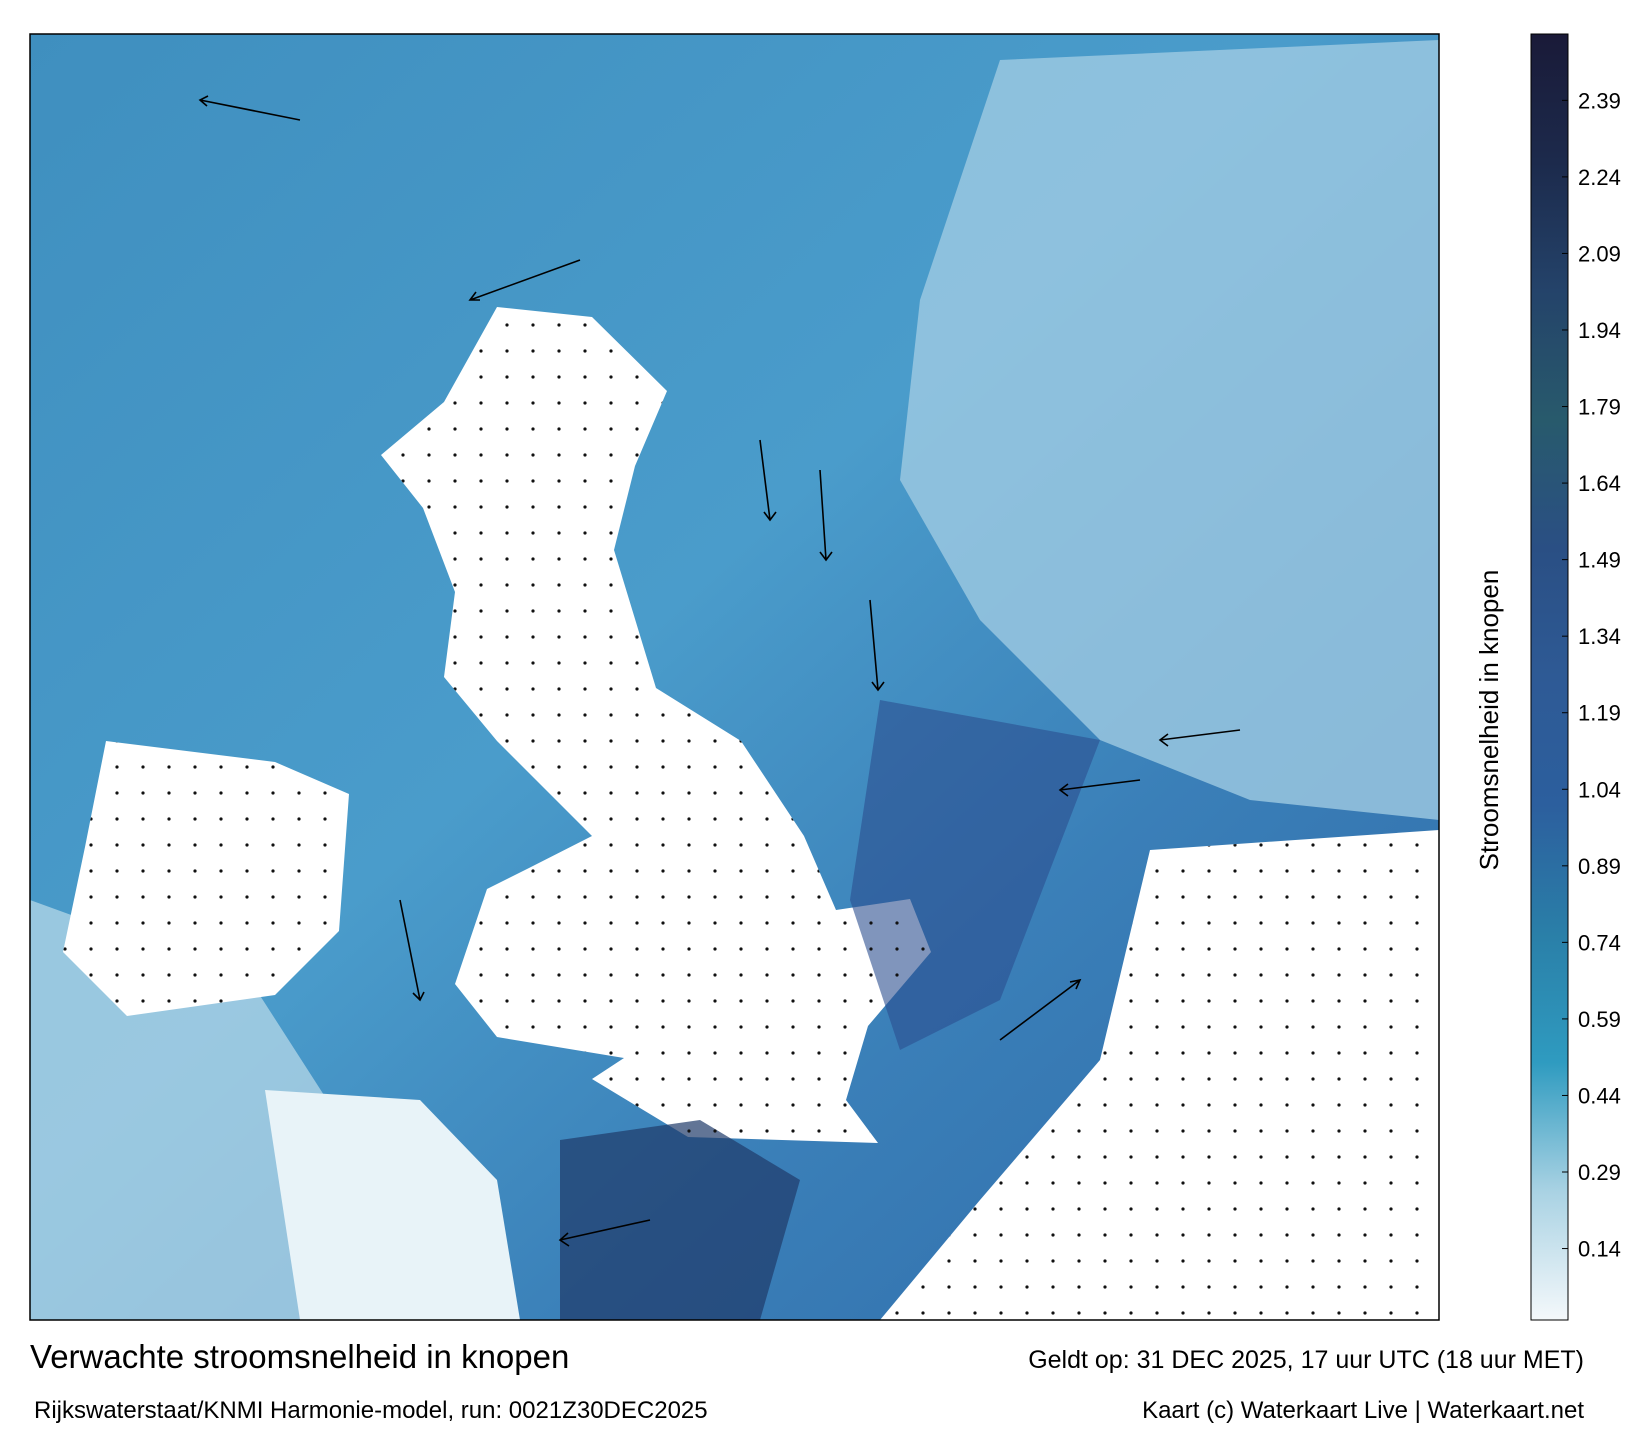  Describe the element at coordinates (1599, 177) in the screenshot. I see `colorbar-tick-label: 2.24` at that location.